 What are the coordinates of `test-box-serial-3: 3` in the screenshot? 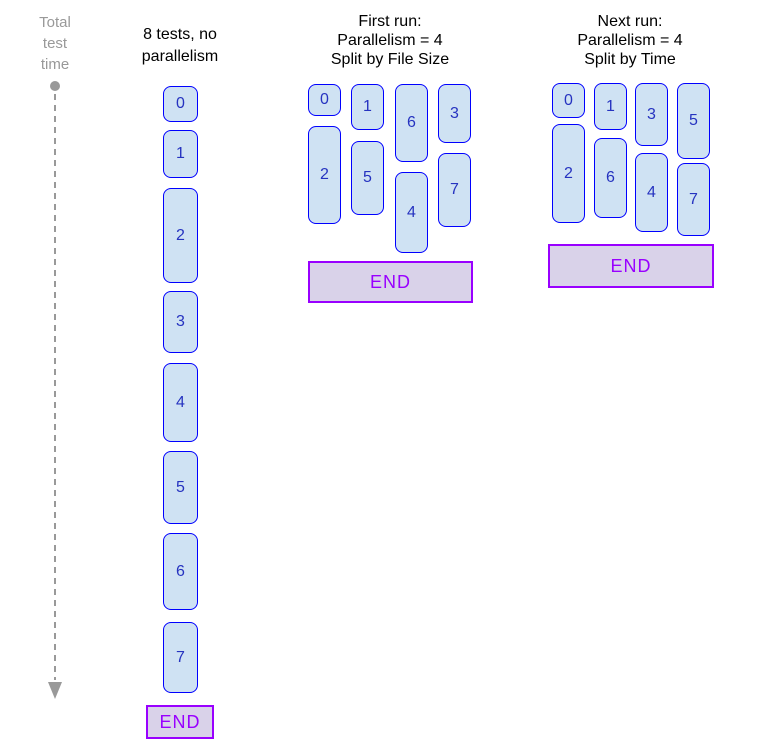 It's located at (180, 322).